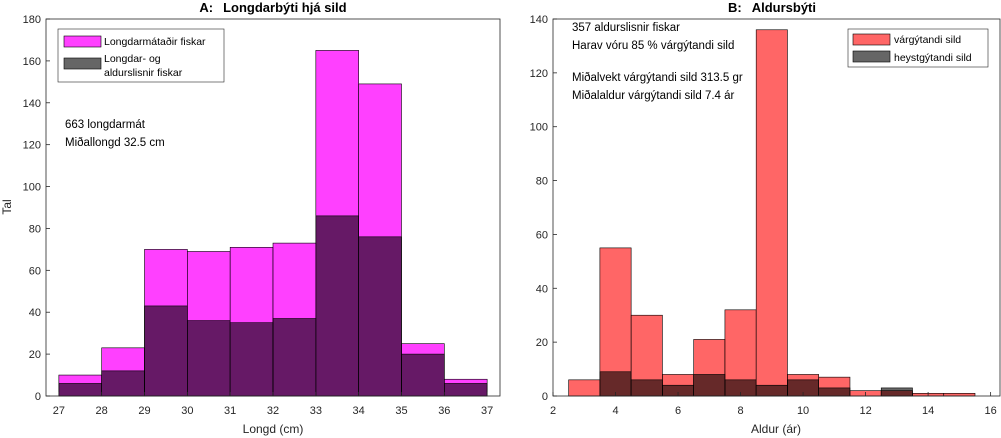 The image size is (1001, 438). I want to click on panel-a-x-tick-label: 28, so click(102, 411).